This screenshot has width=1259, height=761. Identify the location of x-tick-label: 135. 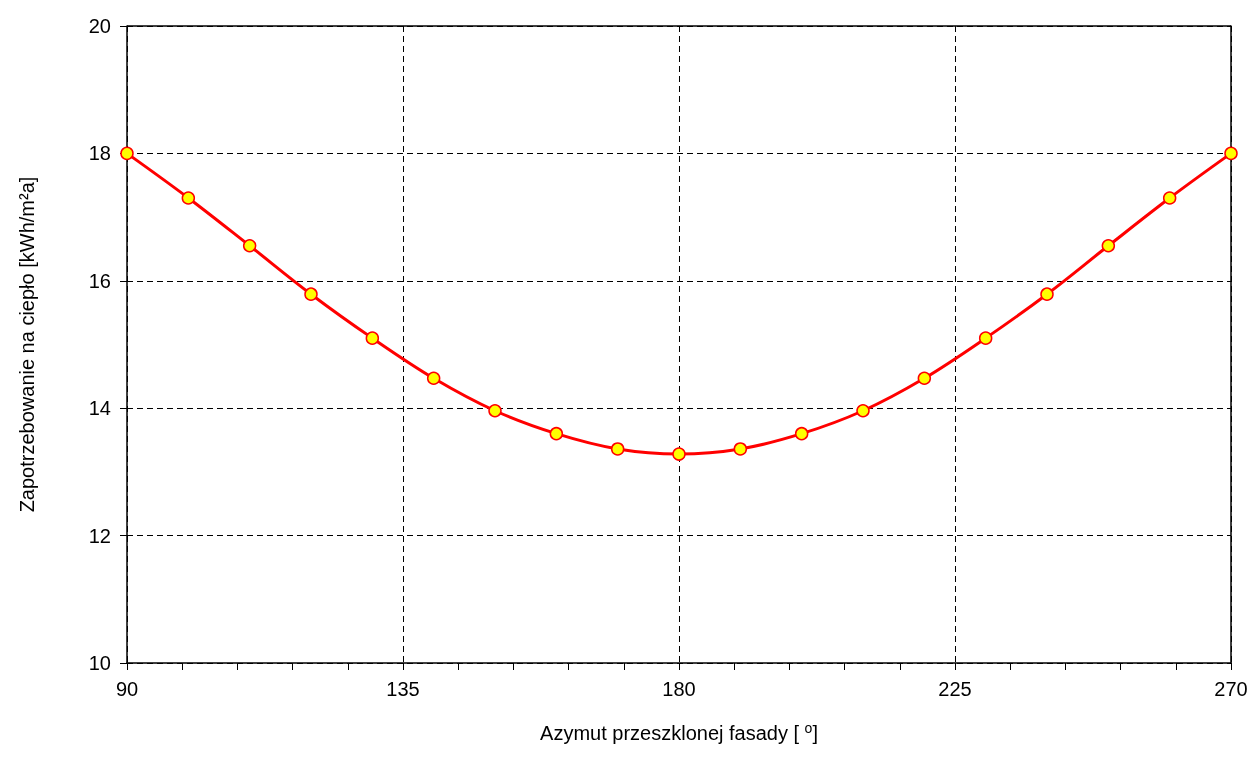
(403, 689).